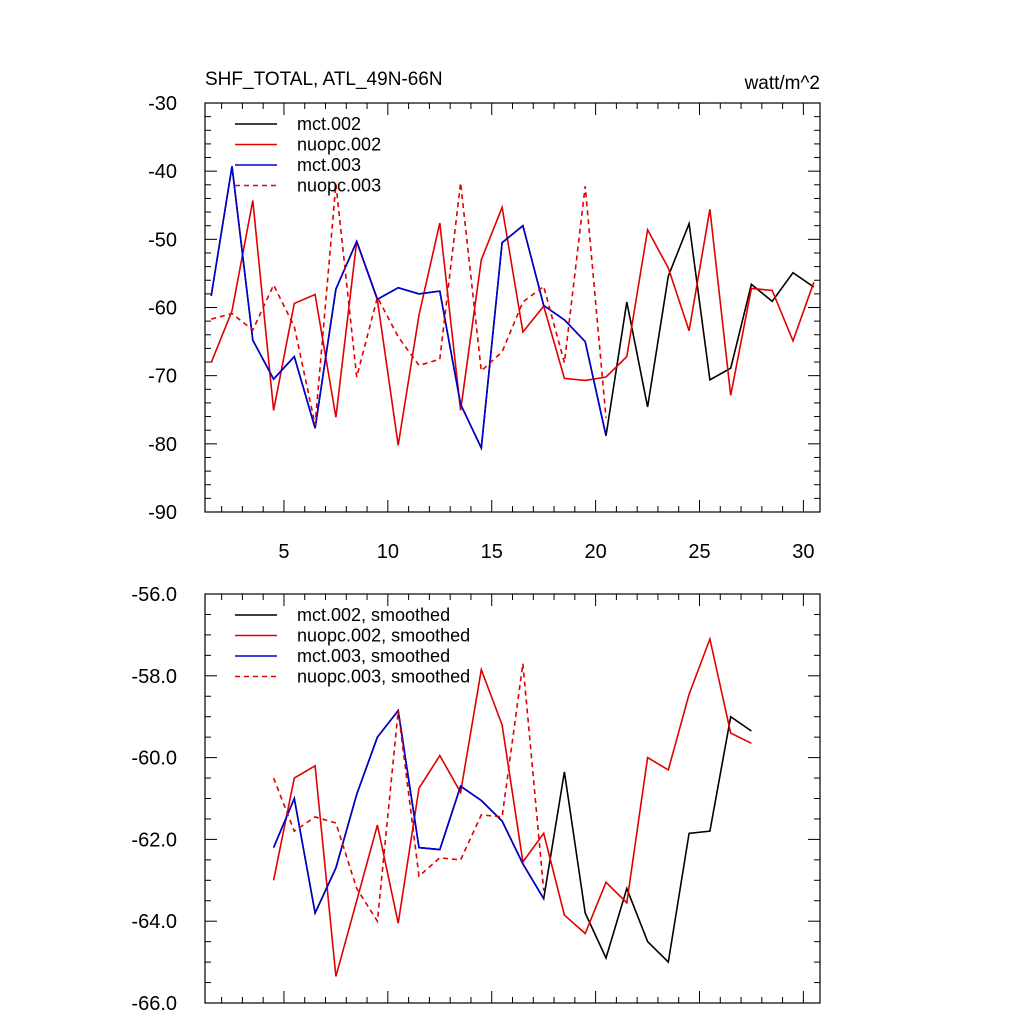  What do you see at coordinates (339, 186) in the screenshot?
I see `legend-label: nuopc.003` at bounding box center [339, 186].